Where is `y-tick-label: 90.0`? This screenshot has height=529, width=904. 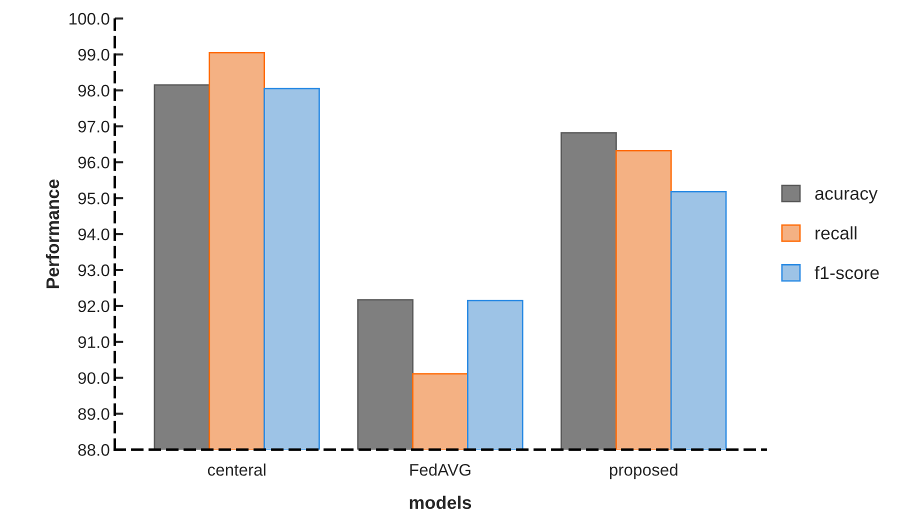
y-tick-label: 90.0 is located at coordinates (94, 378).